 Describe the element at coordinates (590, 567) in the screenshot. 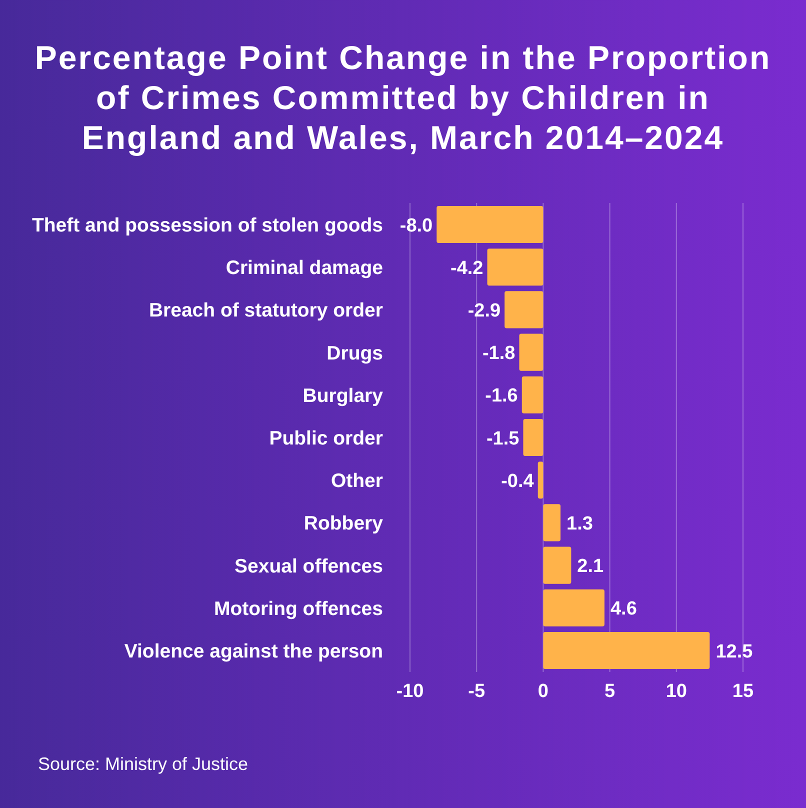

I see `data-label: 2.1` at that location.